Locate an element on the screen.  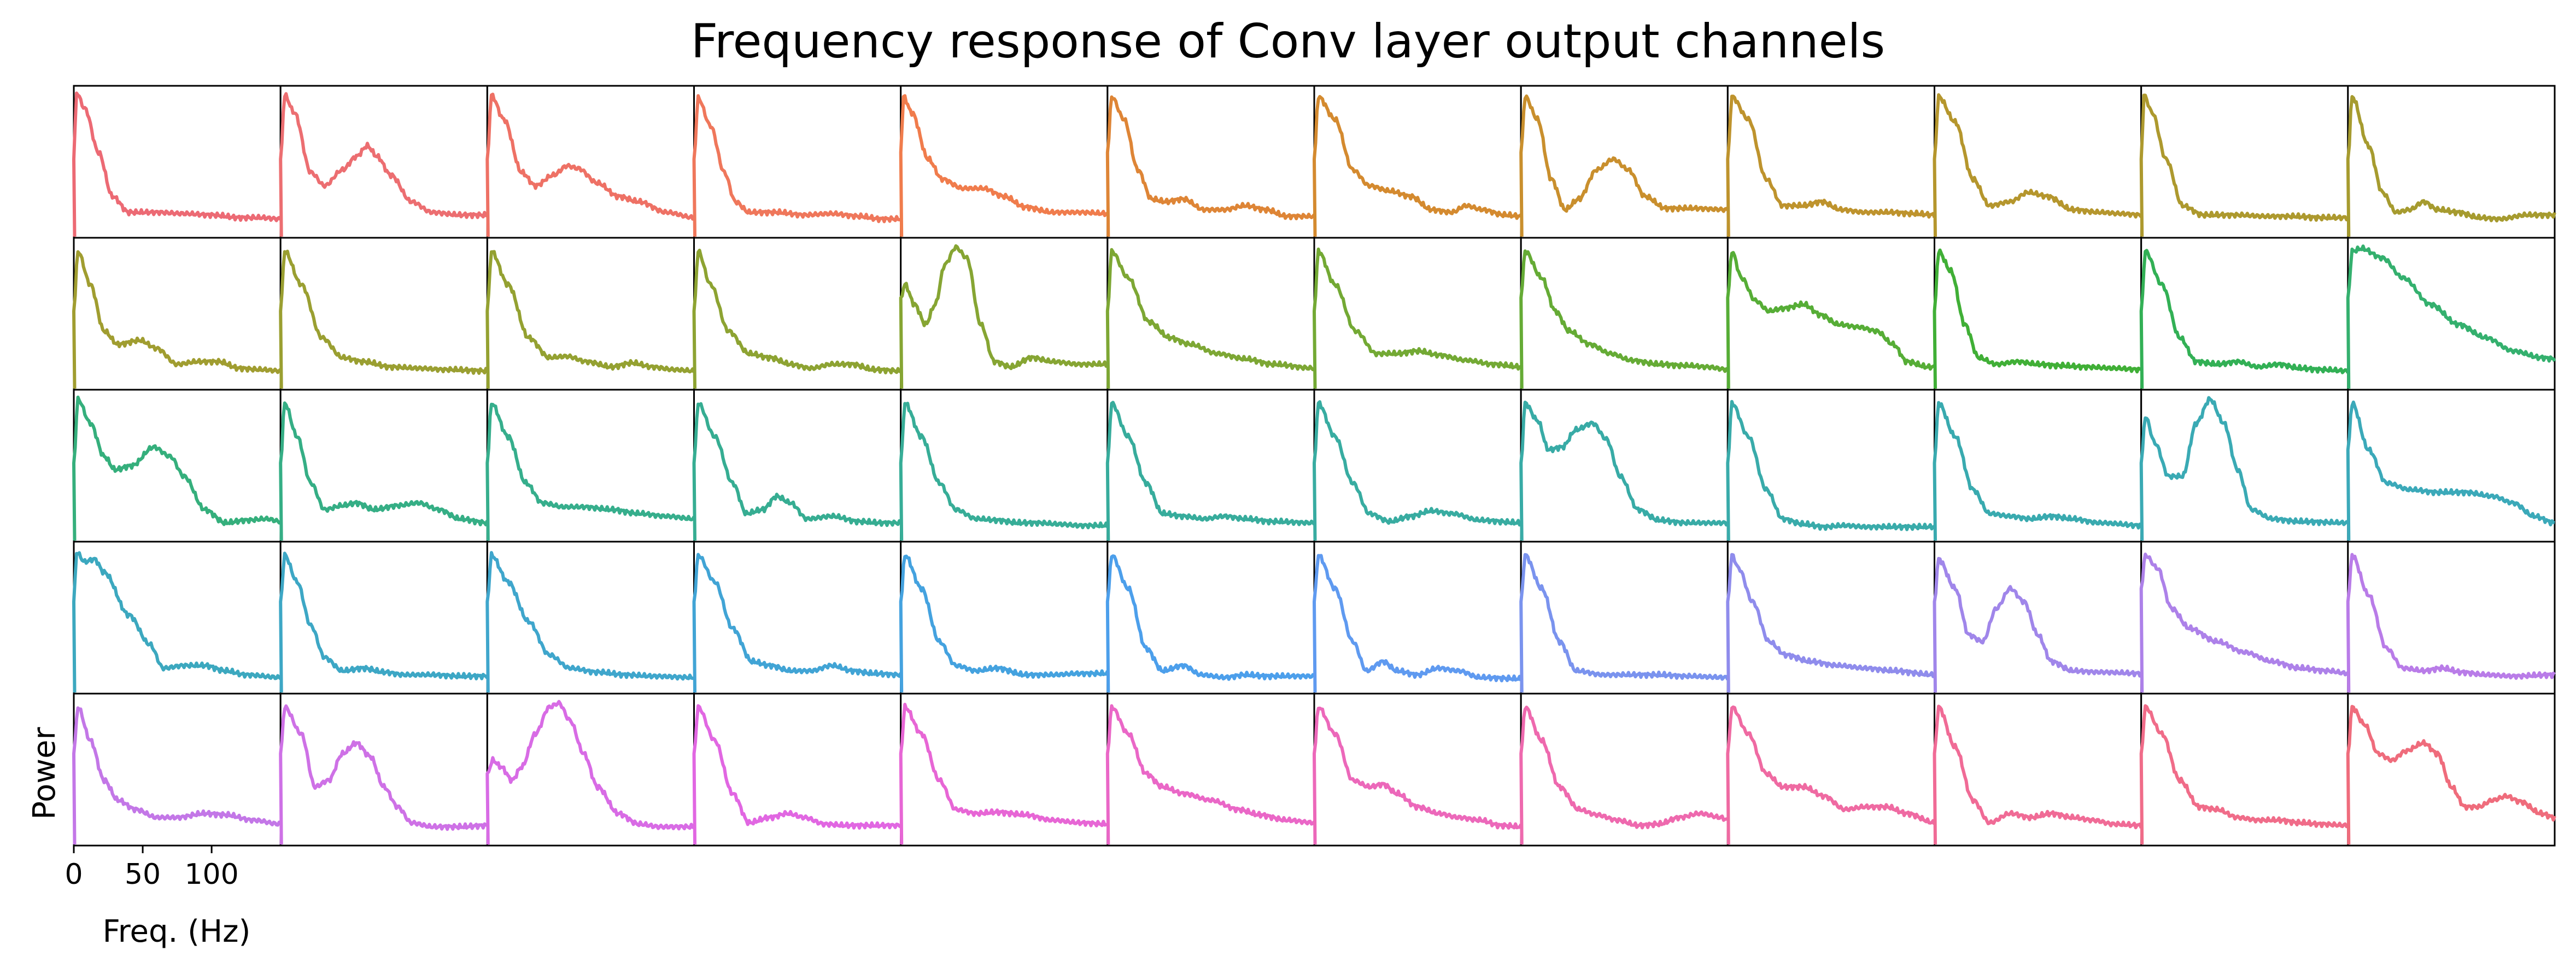
x-ticks: 0 50 100 is located at coordinates (152, 868).